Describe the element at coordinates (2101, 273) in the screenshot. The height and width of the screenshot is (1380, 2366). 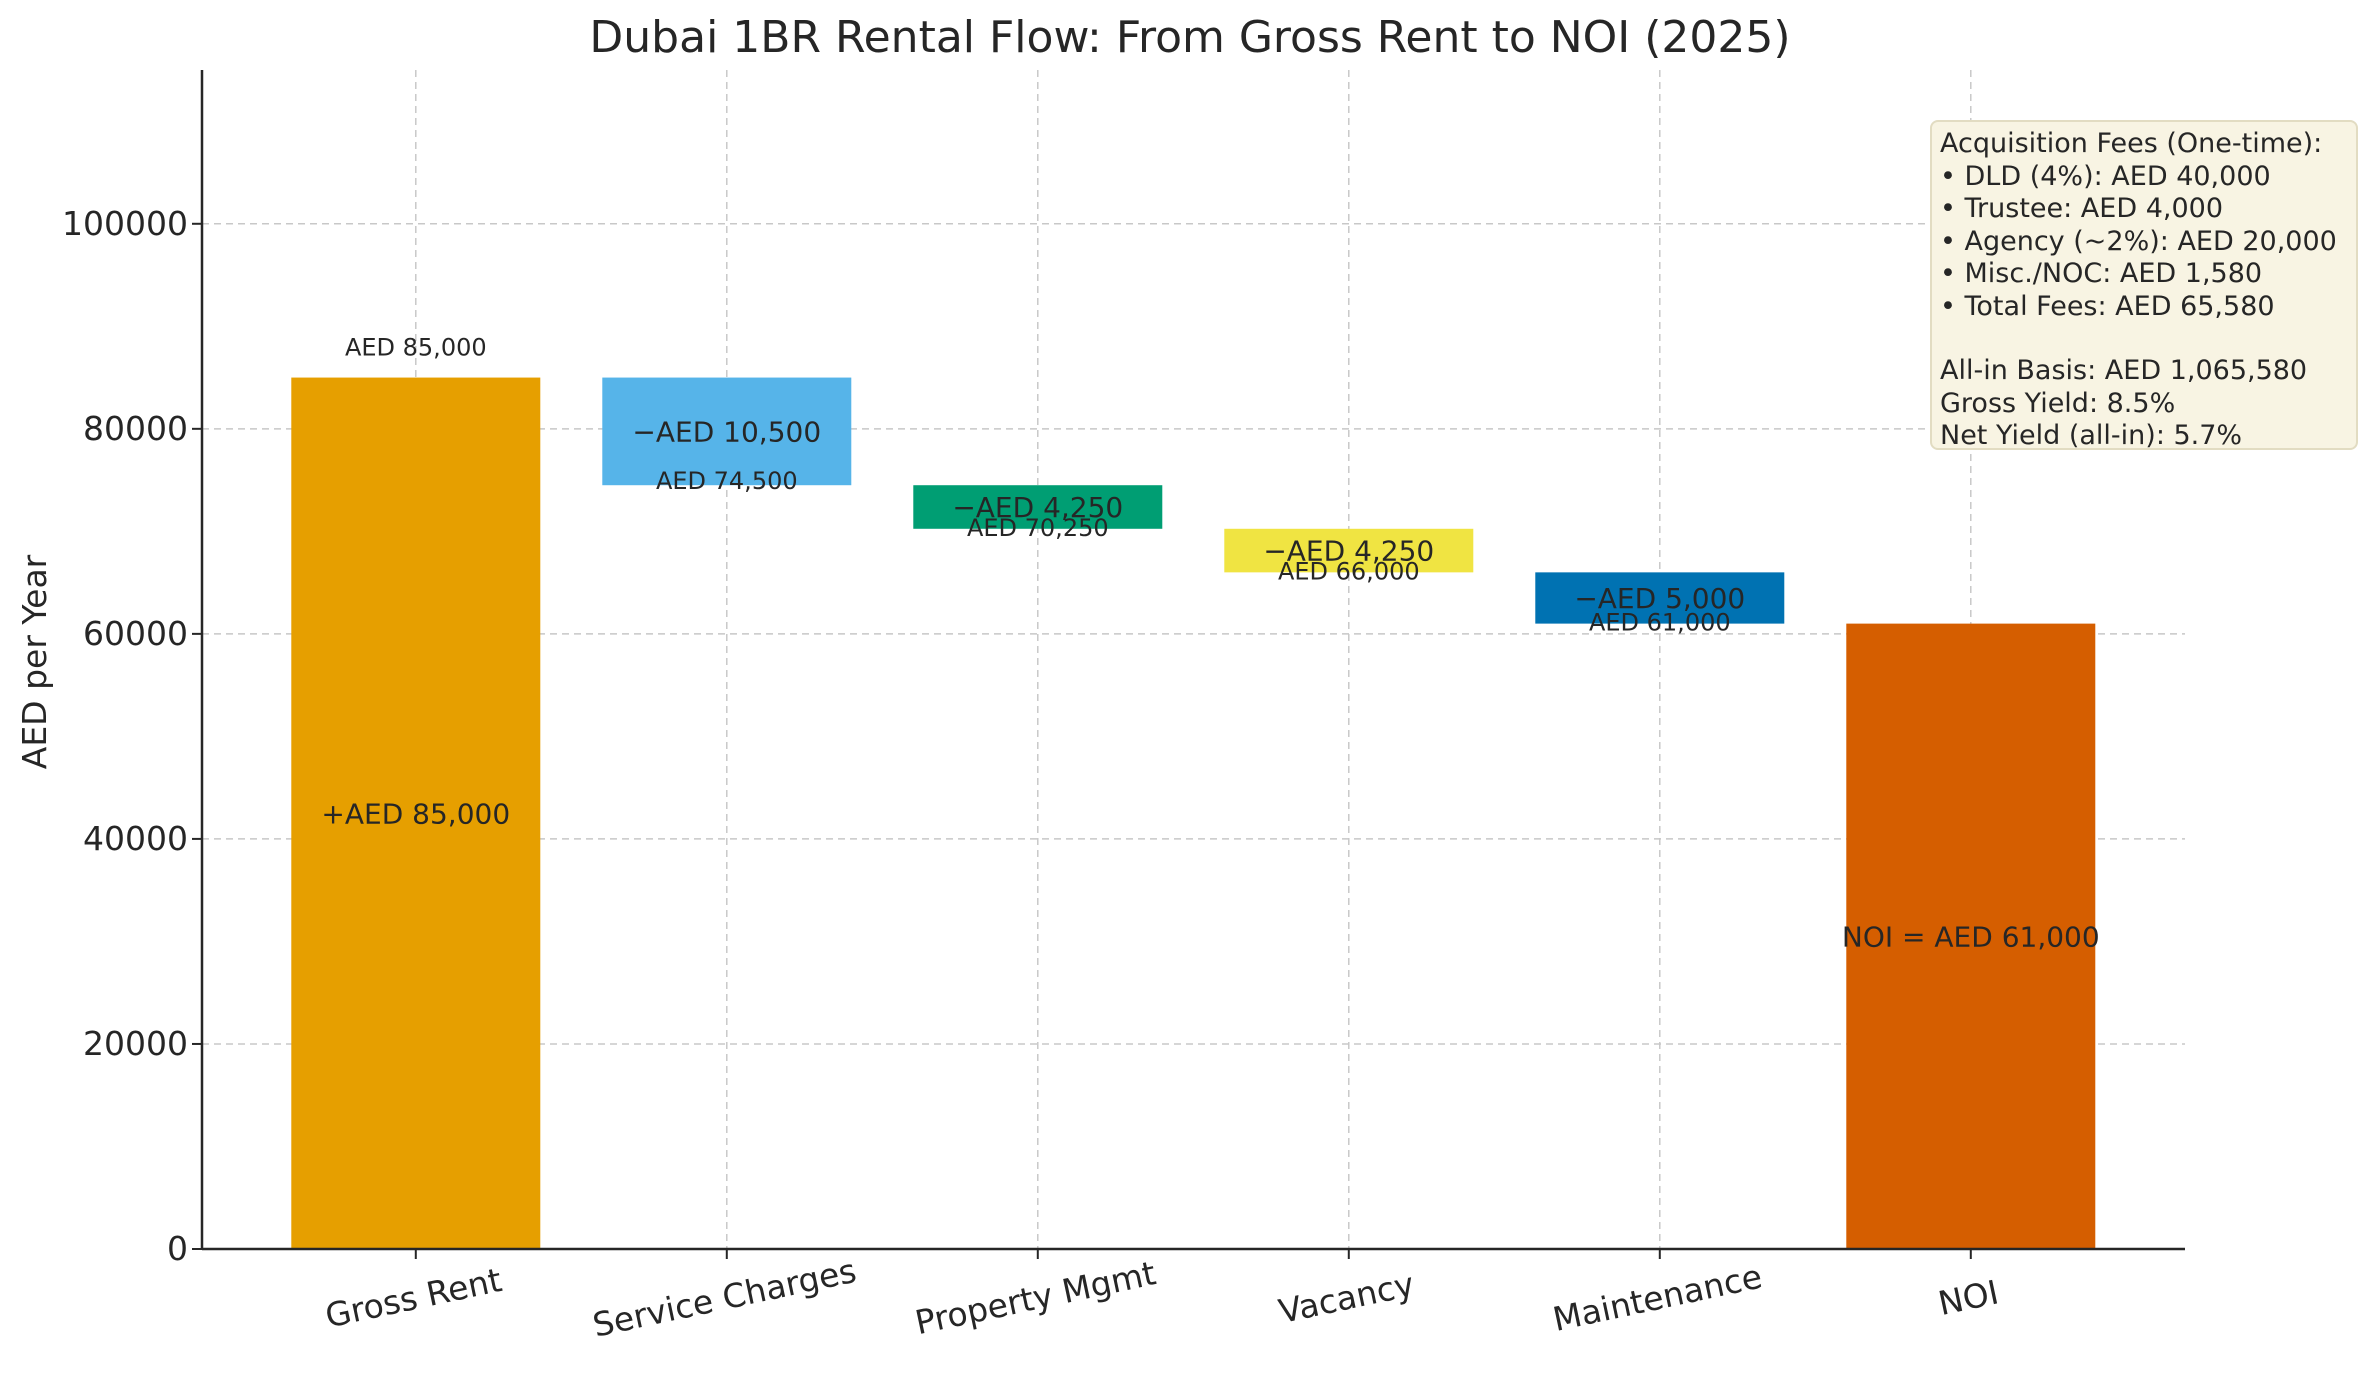
I see `annotation-line: • Misc./NOC: AED 1,580` at that location.